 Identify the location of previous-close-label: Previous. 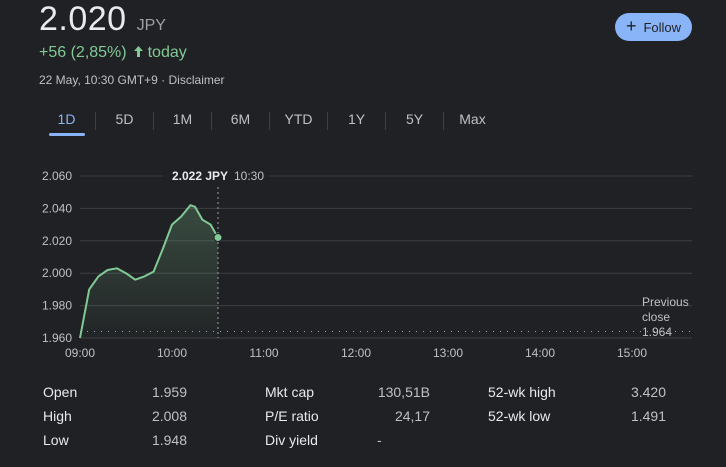
(665, 302).